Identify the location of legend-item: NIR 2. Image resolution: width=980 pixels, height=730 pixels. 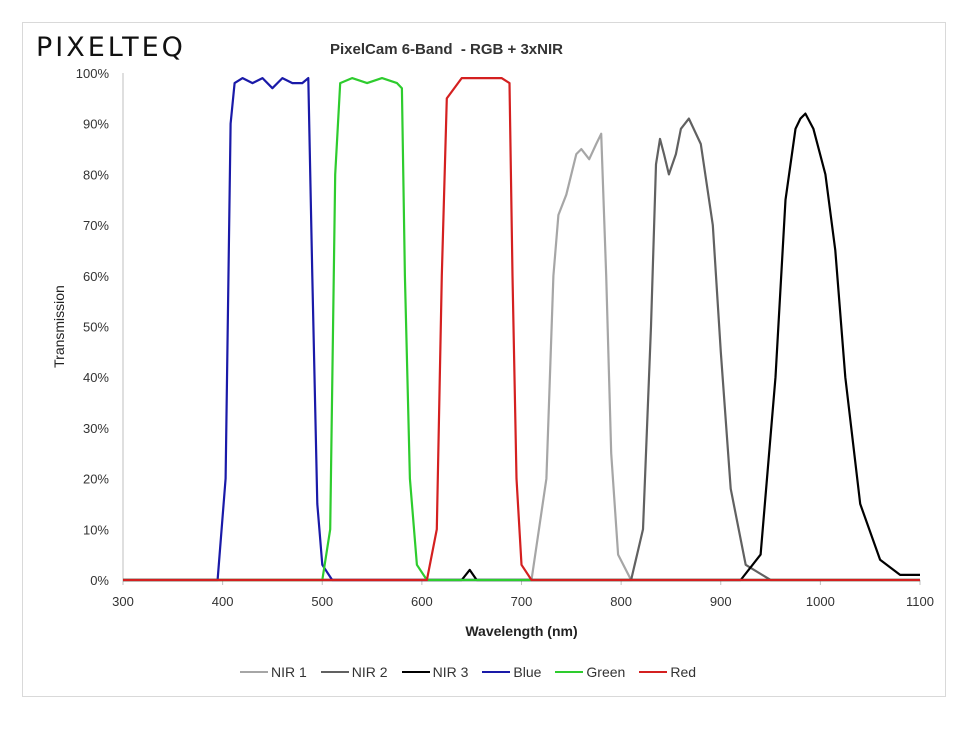
(354, 672).